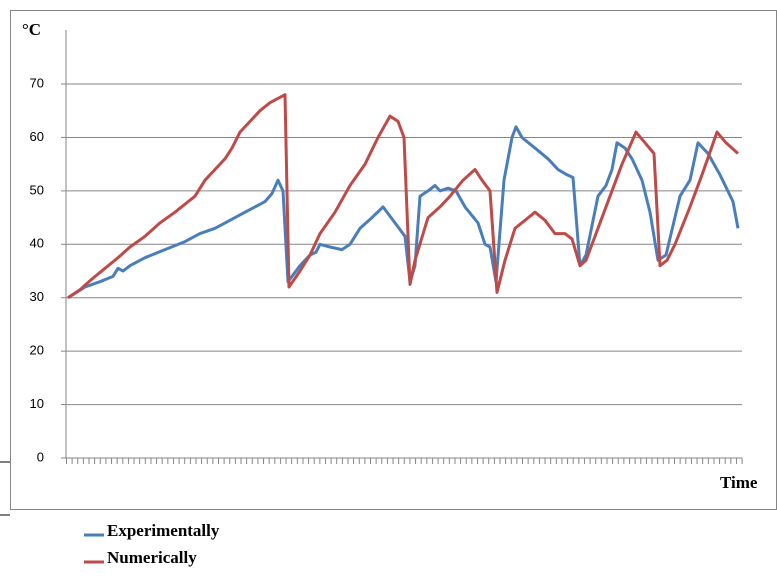 The height and width of the screenshot is (578, 777). Describe the element at coordinates (40, 456) in the screenshot. I see `y-tick-label: 0` at that location.